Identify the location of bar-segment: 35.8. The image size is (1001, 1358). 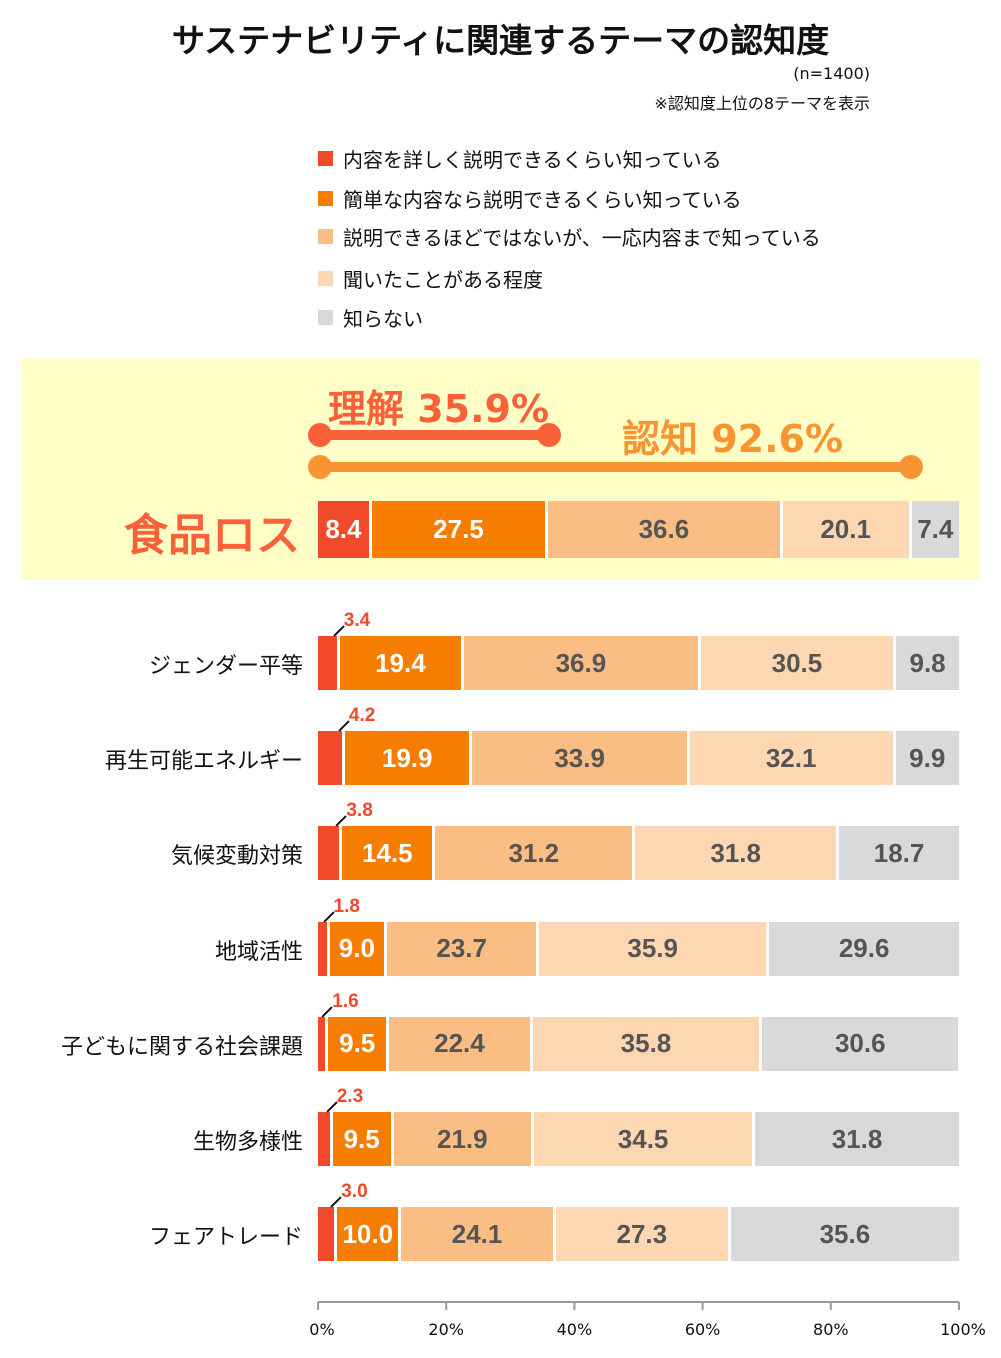
(647, 1043).